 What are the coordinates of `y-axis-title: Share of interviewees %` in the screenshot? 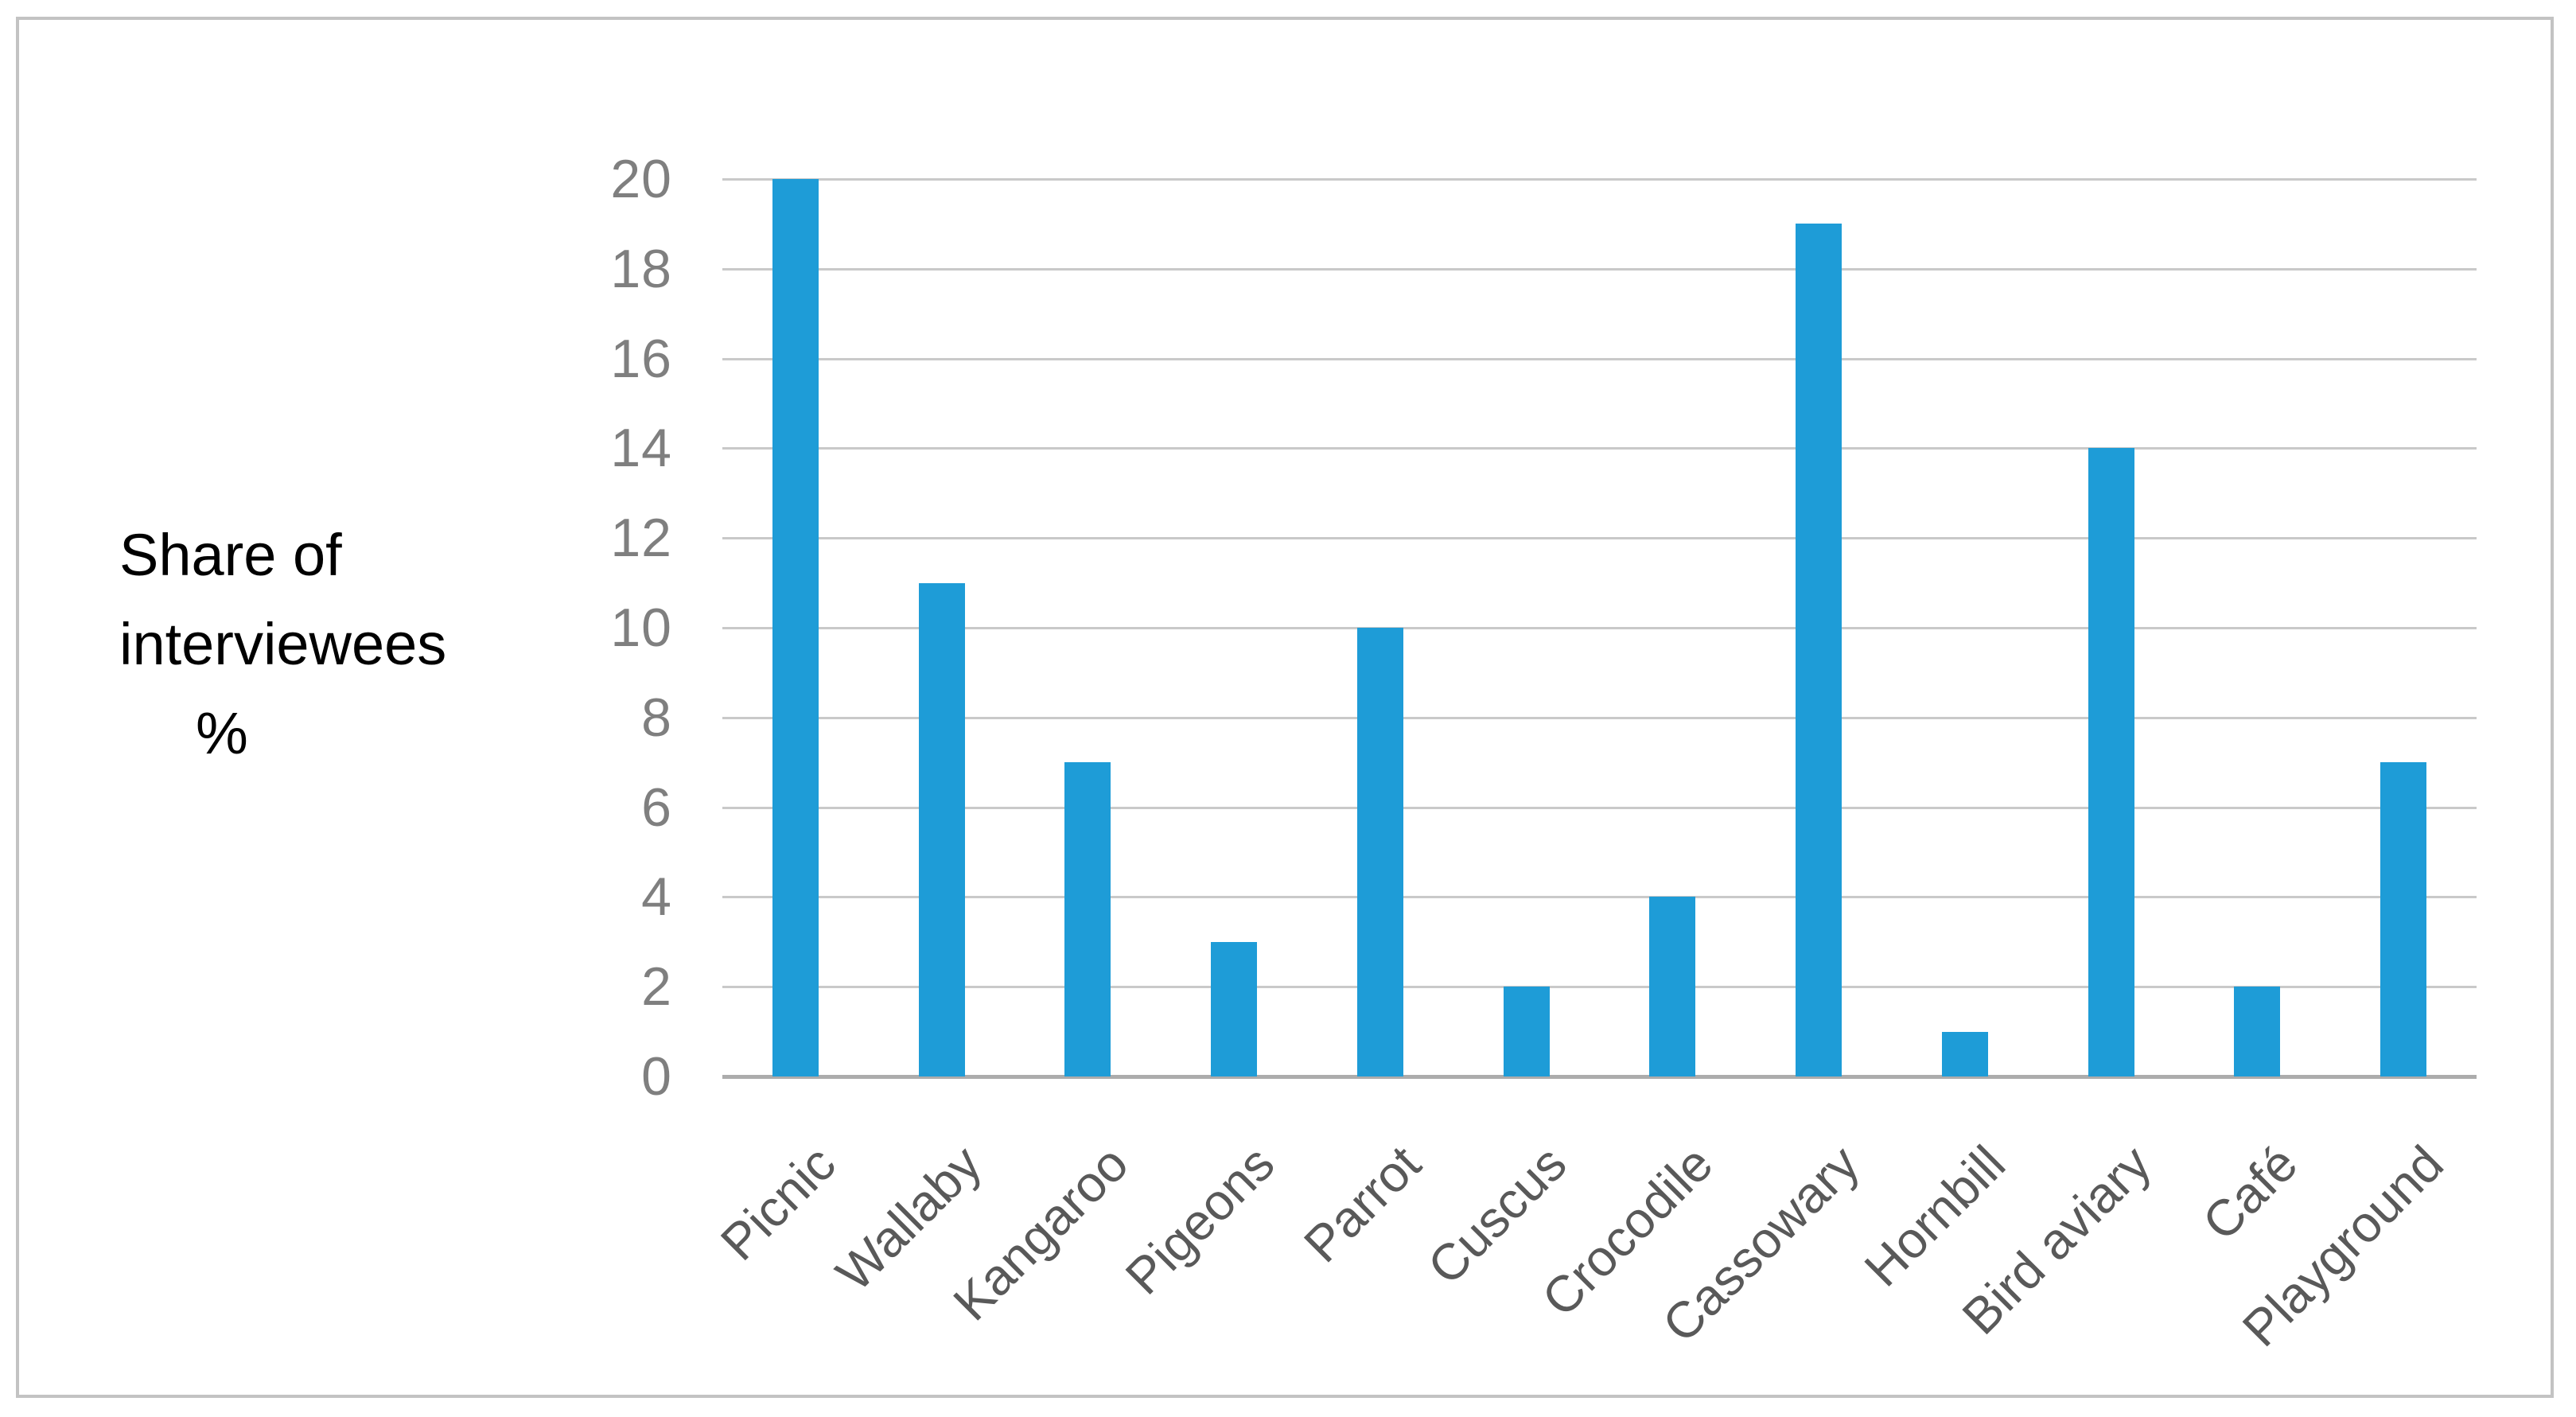 It's located at (282, 644).